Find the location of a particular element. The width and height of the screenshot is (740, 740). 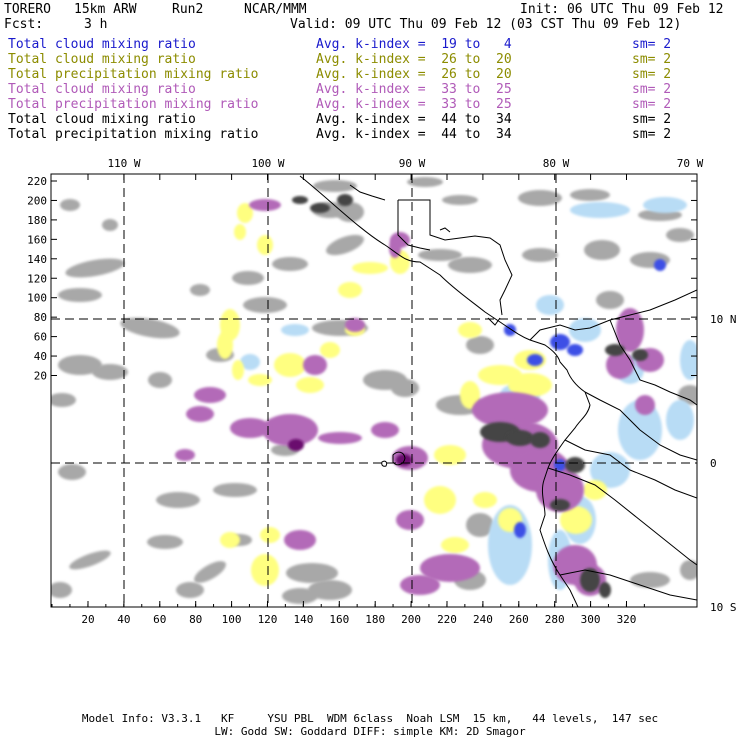

x-tick-label: 200 is located at coordinates (411, 619).